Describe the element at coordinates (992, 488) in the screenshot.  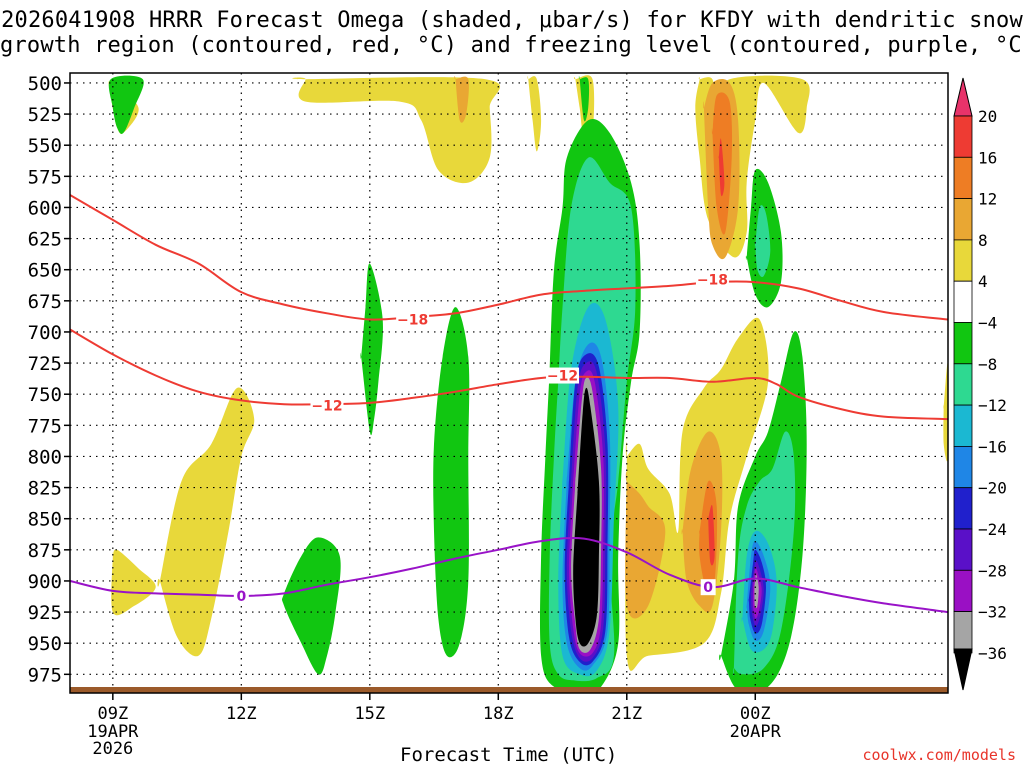
I see `colorbar-label-9: −20` at that location.